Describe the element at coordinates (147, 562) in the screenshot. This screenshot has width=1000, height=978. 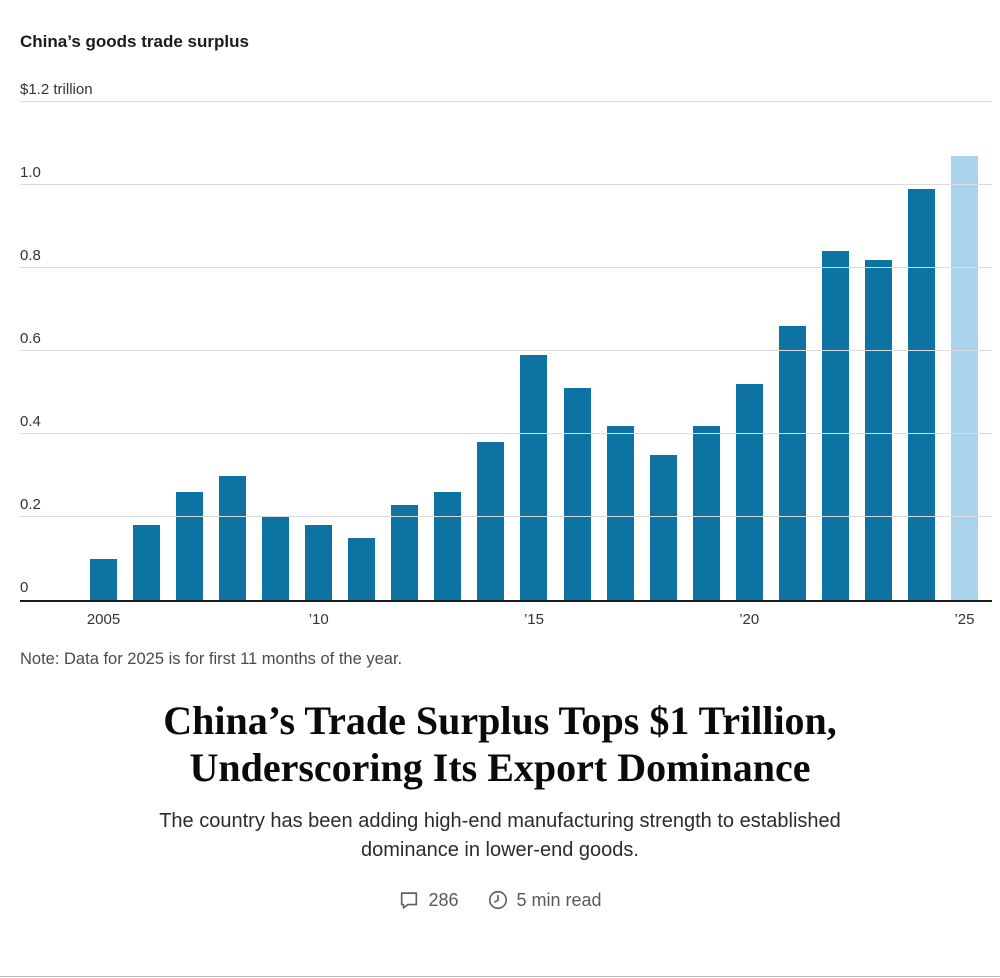
I see `bar-2006` at that location.